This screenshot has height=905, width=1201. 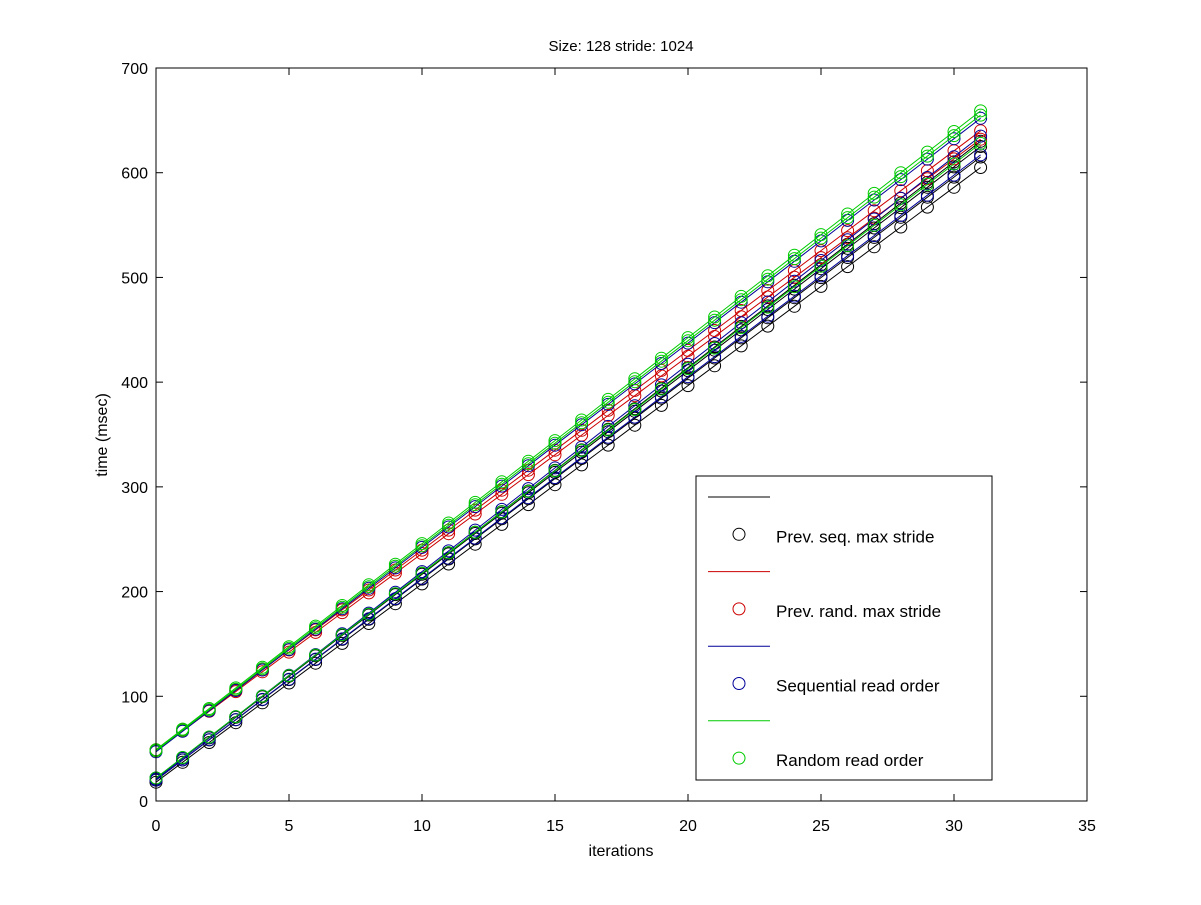 What do you see at coordinates (954, 826) in the screenshot?
I see `x-tick-label: 30` at bounding box center [954, 826].